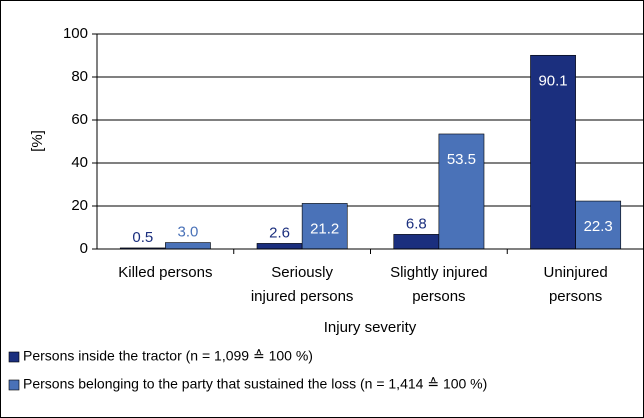 This screenshot has width=644, height=418. I want to click on x-tick-label: Killed persons, so click(165, 272).